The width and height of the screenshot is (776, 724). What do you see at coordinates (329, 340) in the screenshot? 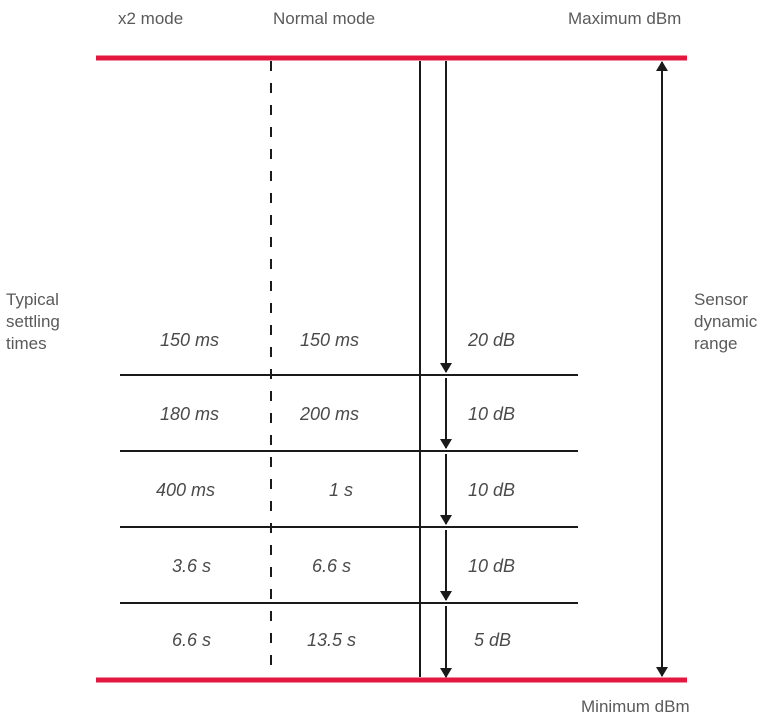
I see `row-1-normal-time: 150 ms` at bounding box center [329, 340].